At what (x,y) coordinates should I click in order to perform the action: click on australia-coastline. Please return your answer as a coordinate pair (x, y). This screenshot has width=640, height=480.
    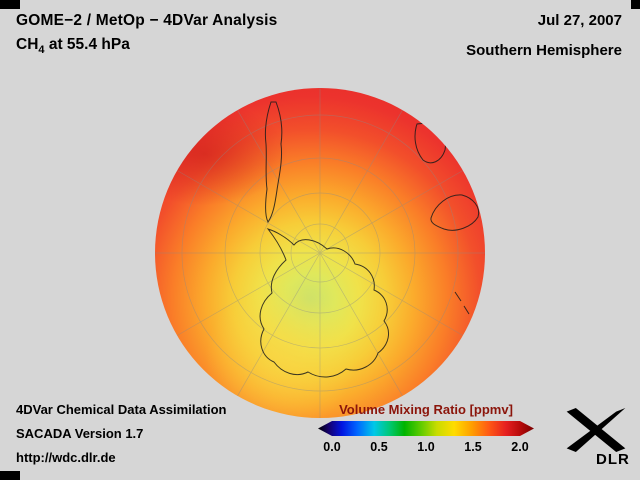
    Looking at the image, I should click on (455, 212).